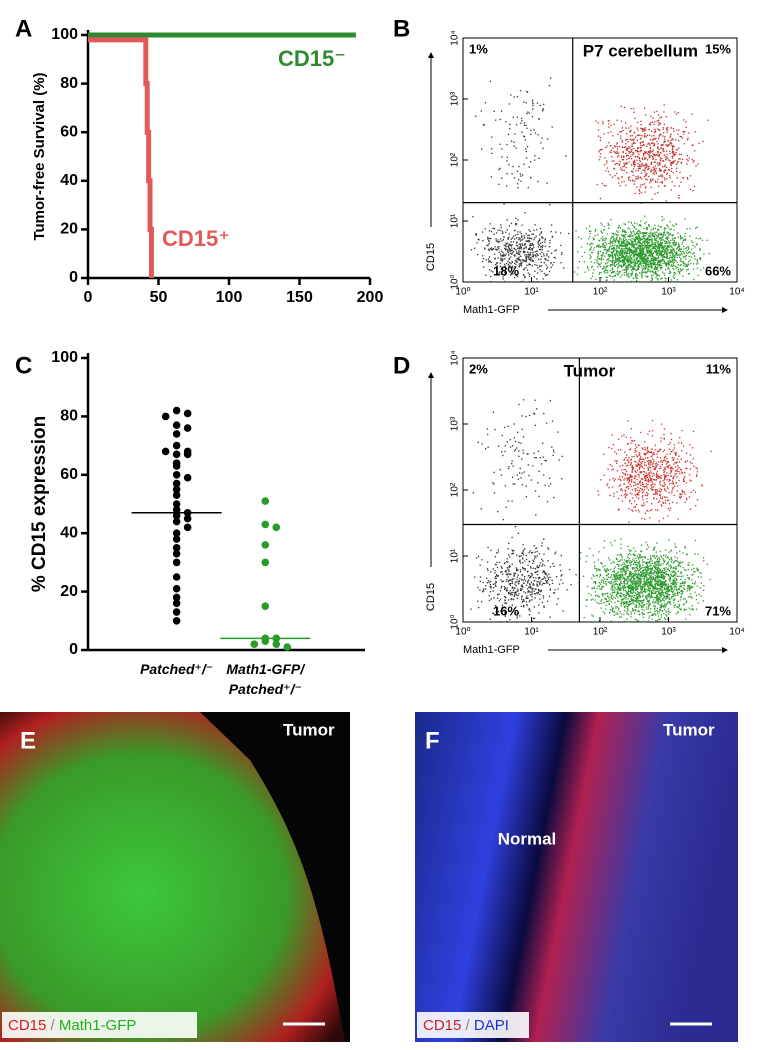  I want to click on y-tick-label: 0, so click(73, 649).